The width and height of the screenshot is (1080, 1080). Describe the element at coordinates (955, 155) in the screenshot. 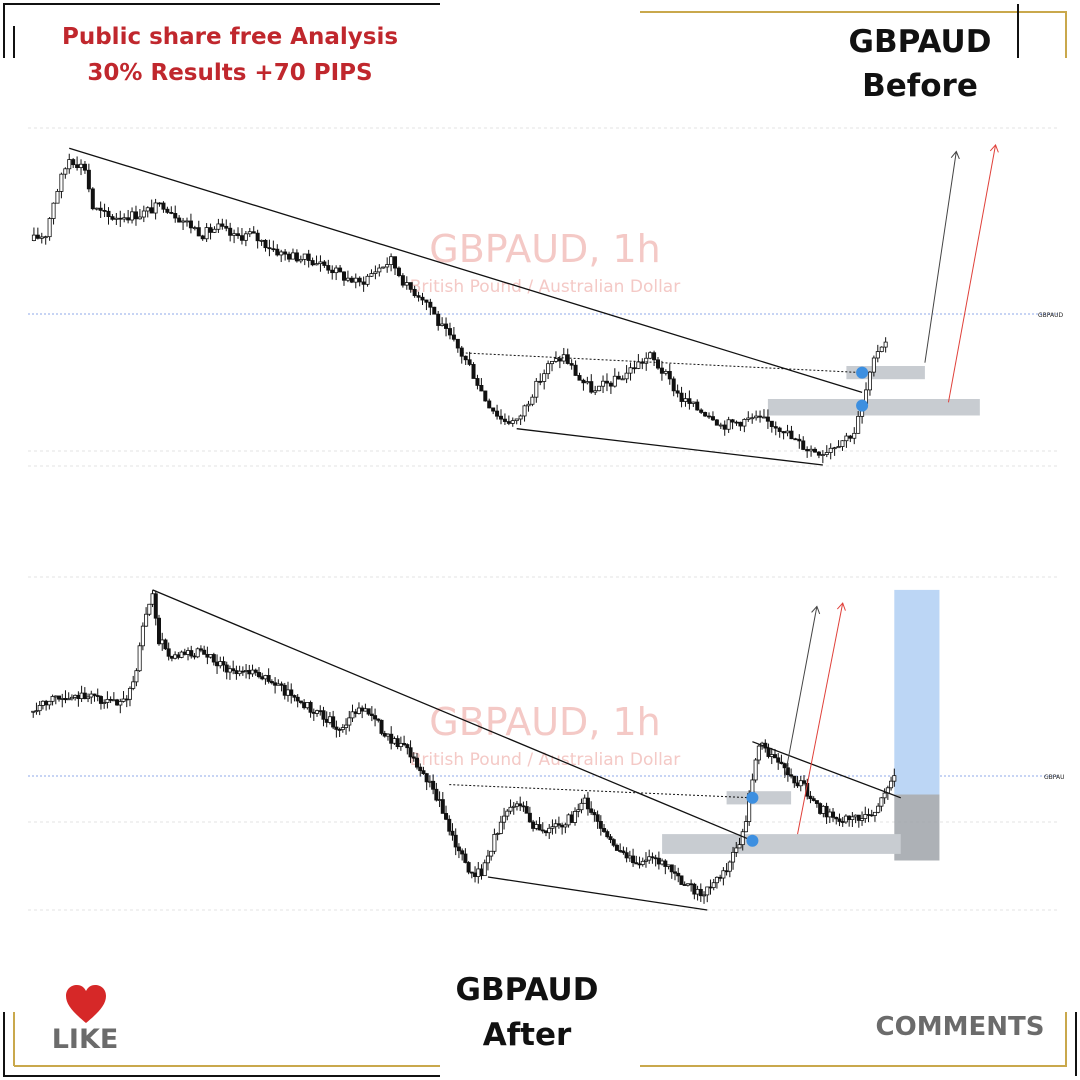

I see `projection-arrowhead` at that location.